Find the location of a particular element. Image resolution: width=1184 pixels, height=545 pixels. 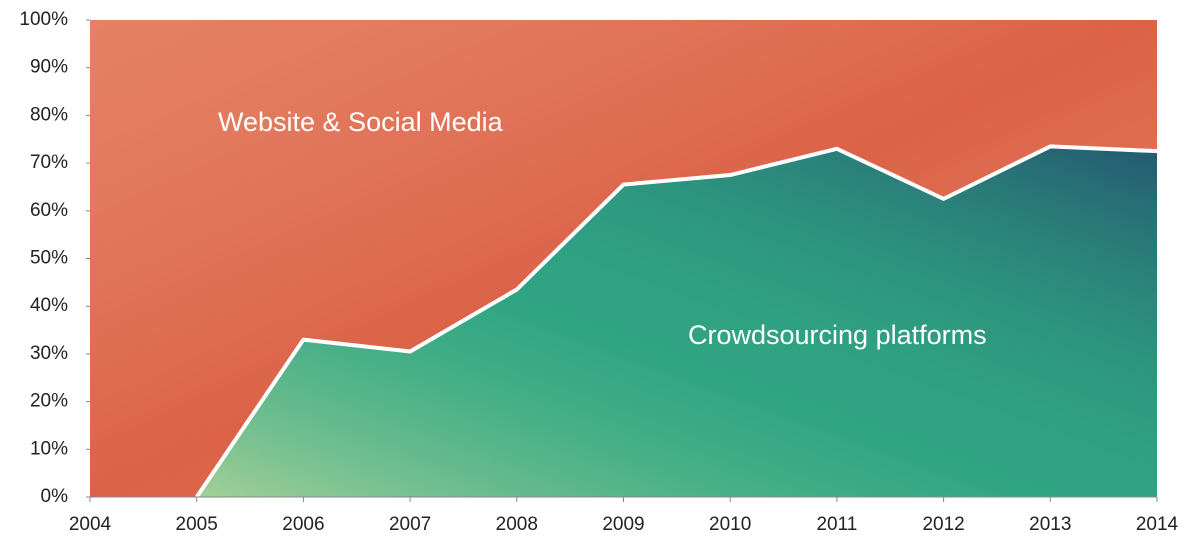

x-tick-label: 2011 is located at coordinates (836, 524).